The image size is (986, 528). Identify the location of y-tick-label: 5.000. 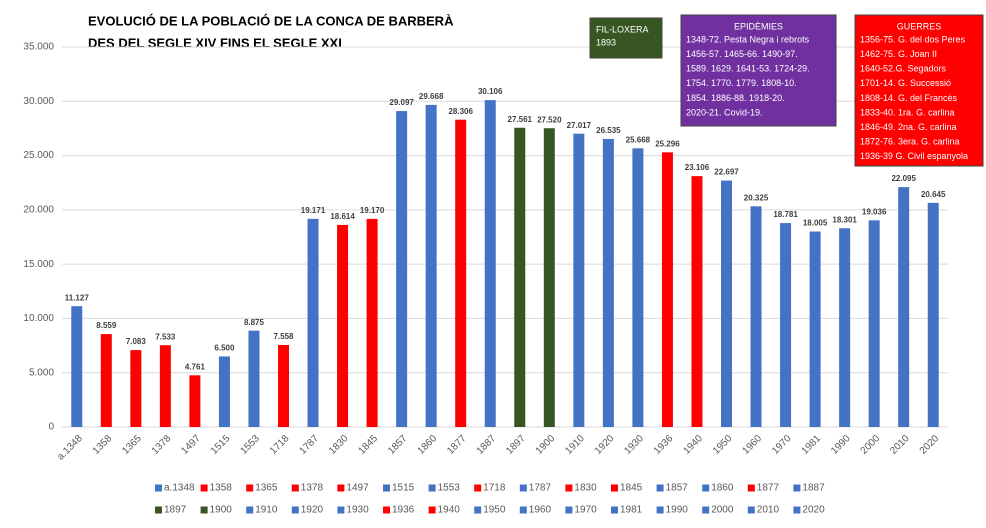
(41, 372).